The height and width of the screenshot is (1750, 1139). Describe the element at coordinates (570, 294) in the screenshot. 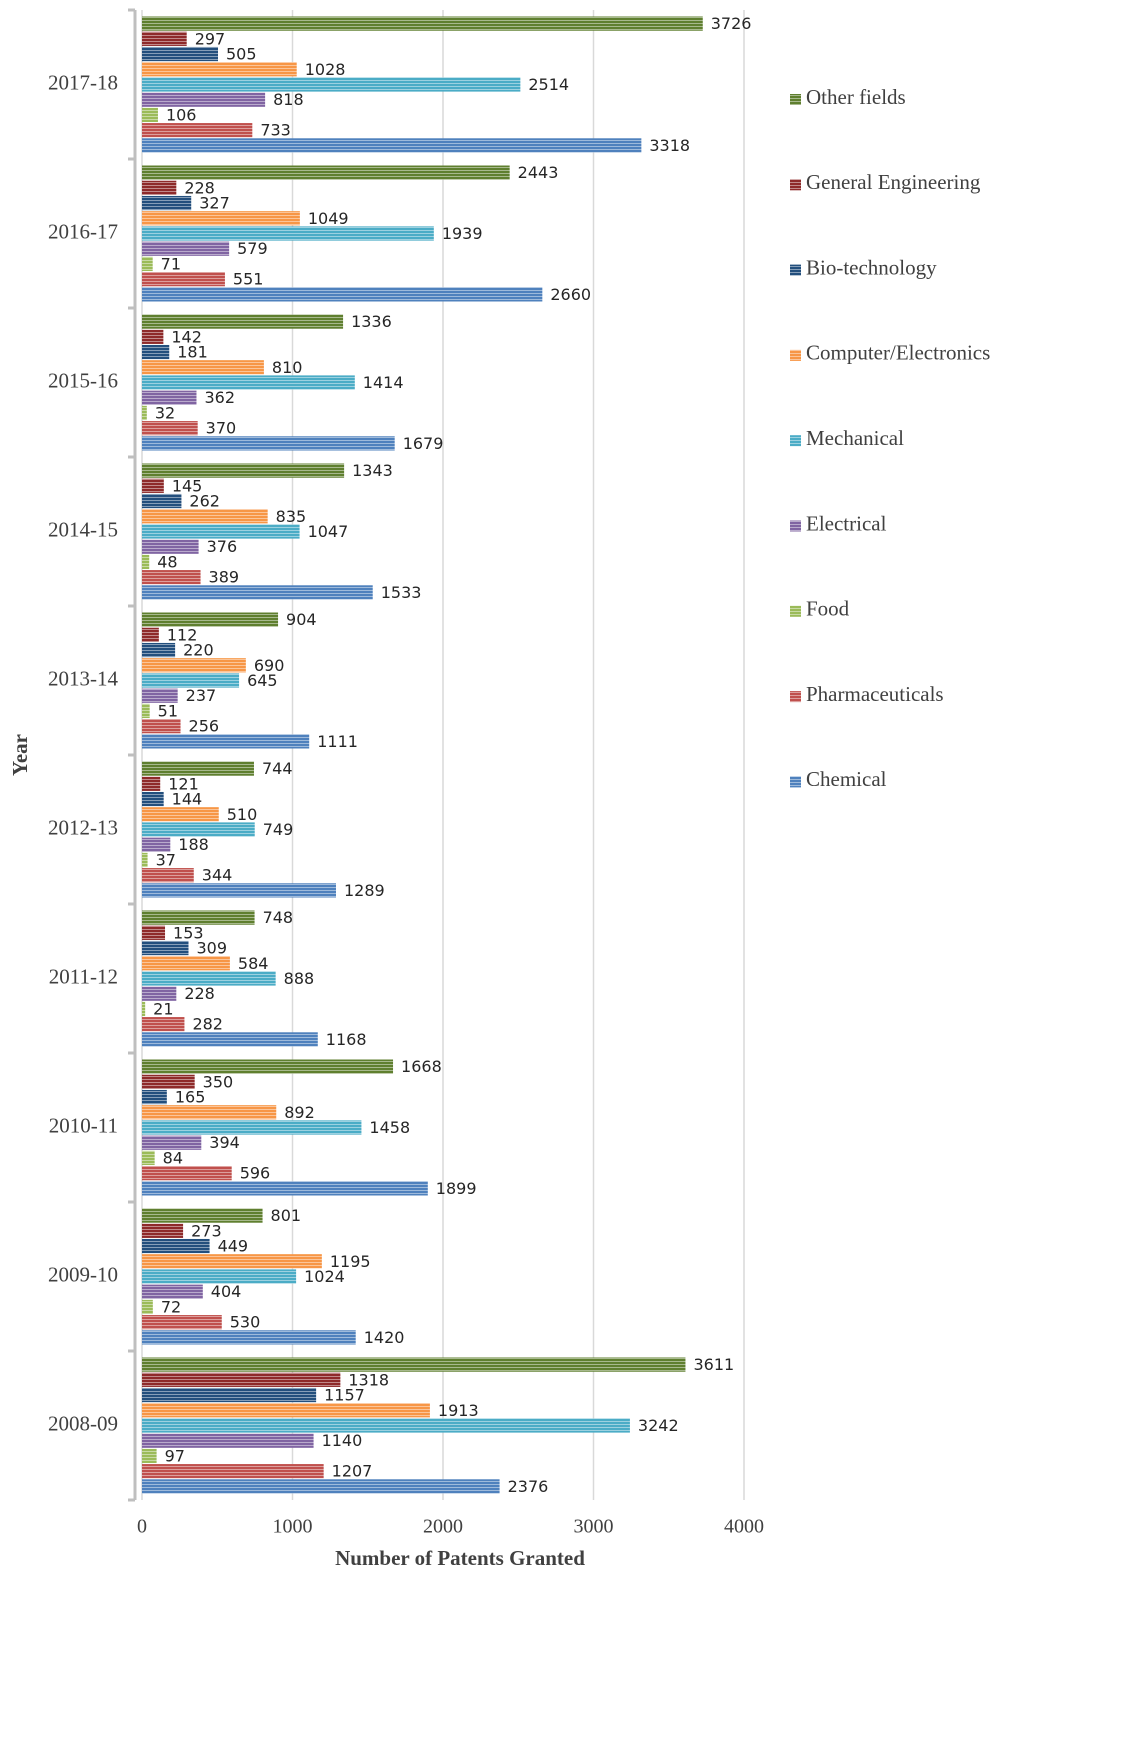

I see `value-label: 2660` at that location.